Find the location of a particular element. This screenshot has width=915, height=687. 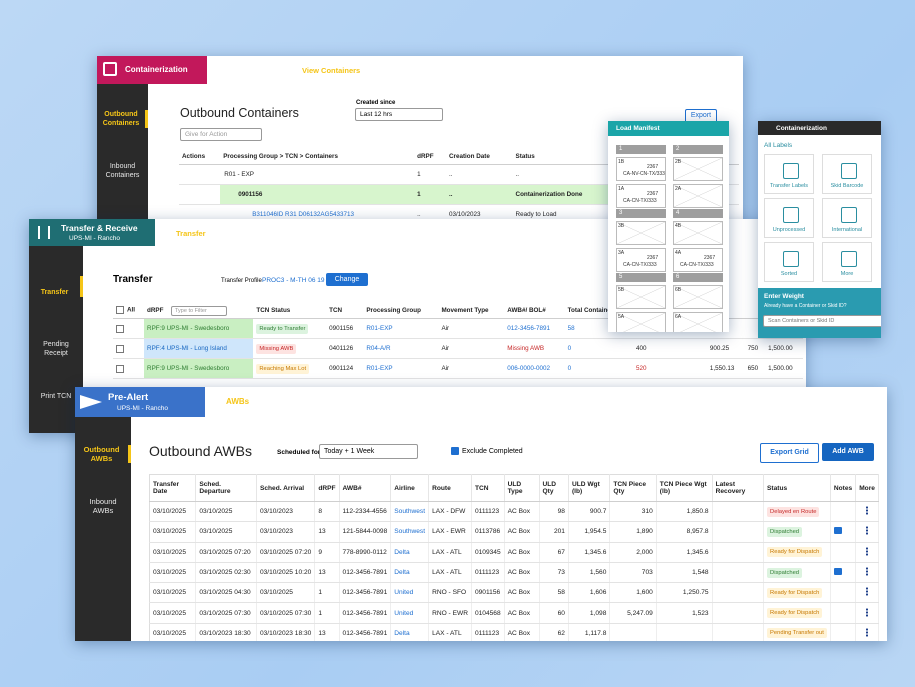

box-dest: CA-CN-TX/333 is located at coordinates (697, 265).